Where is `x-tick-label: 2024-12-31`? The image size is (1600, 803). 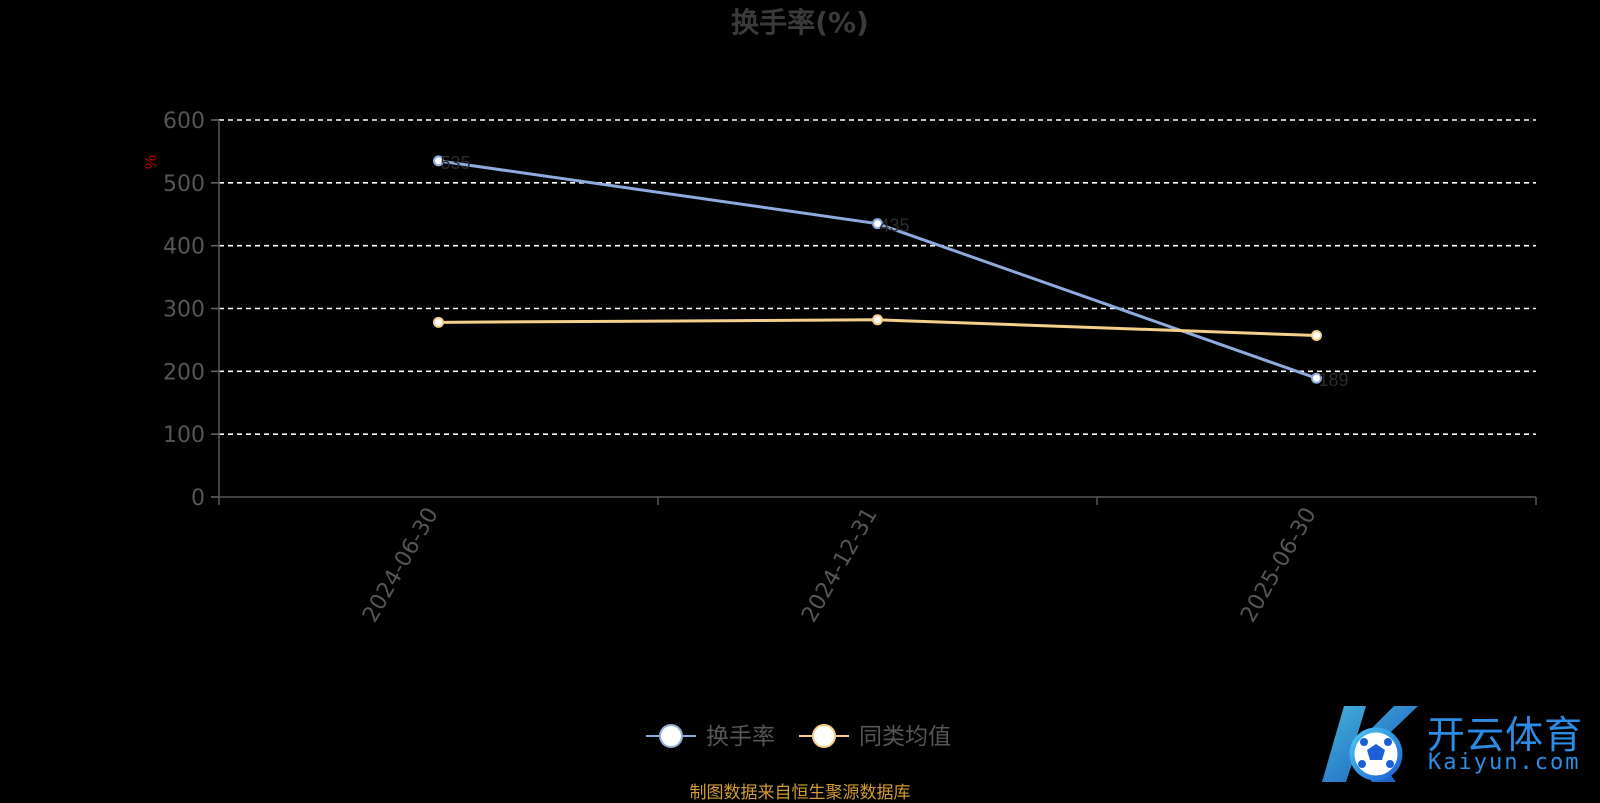 x-tick-label: 2024-12-31 is located at coordinates (840, 565).